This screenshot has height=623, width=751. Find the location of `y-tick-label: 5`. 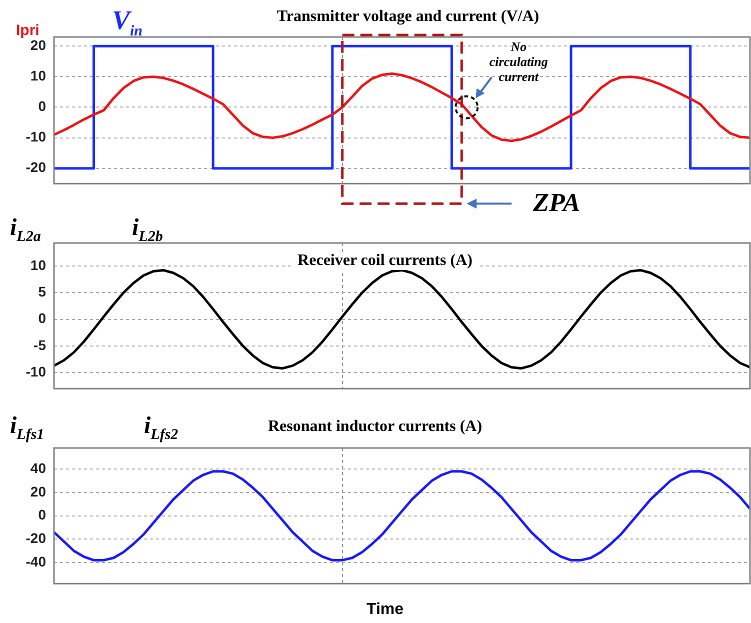

y-tick-label: 5 is located at coordinates (42, 291).